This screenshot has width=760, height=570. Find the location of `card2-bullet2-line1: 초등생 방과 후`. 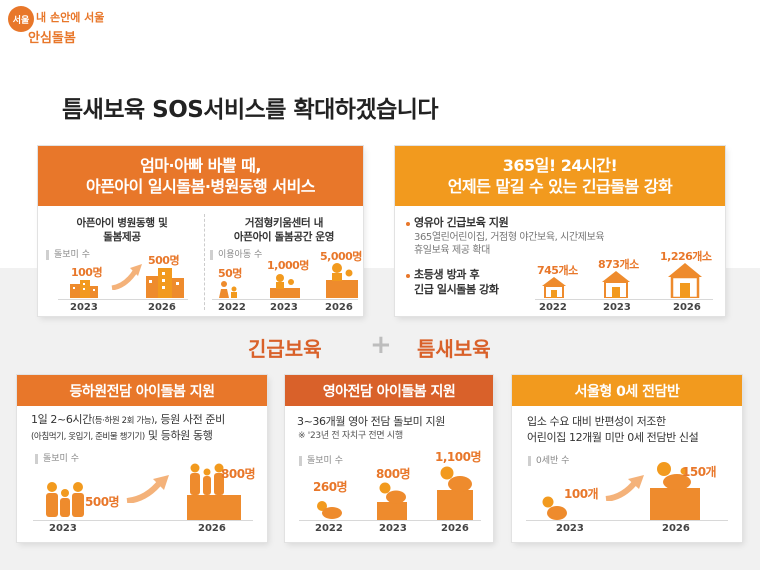

card2-bullet2-line1: 초등생 방과 후 is located at coordinates (447, 274).